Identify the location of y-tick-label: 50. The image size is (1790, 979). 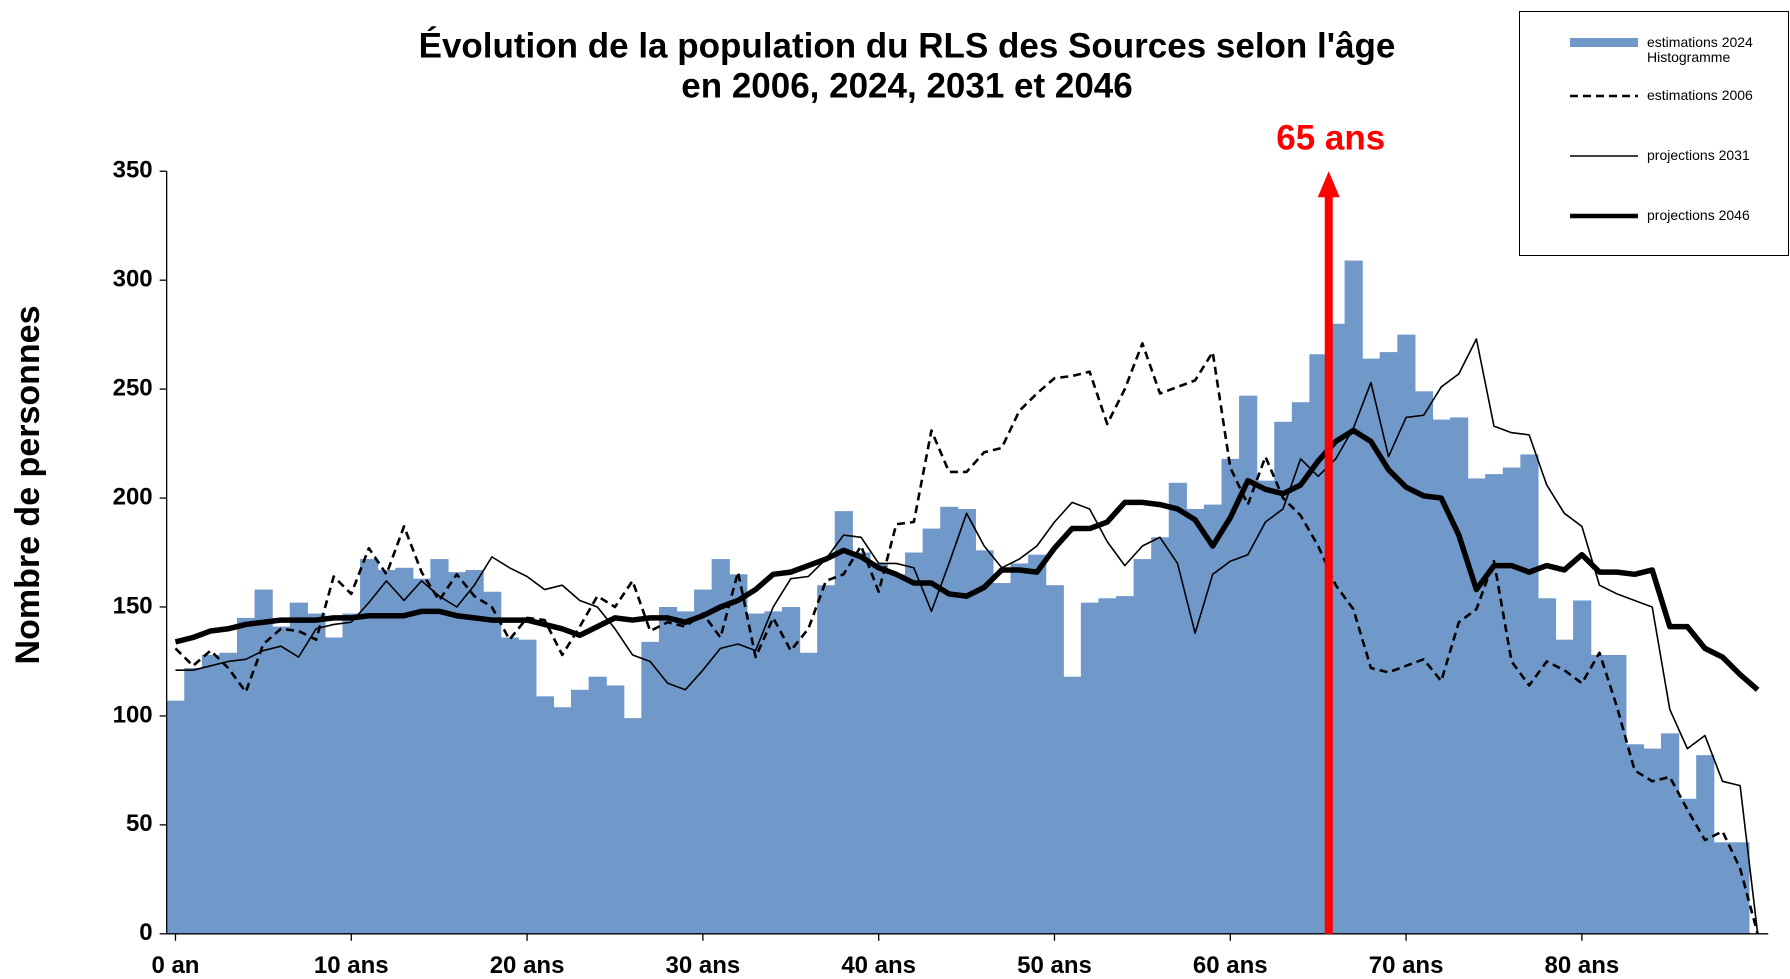
(139, 823).